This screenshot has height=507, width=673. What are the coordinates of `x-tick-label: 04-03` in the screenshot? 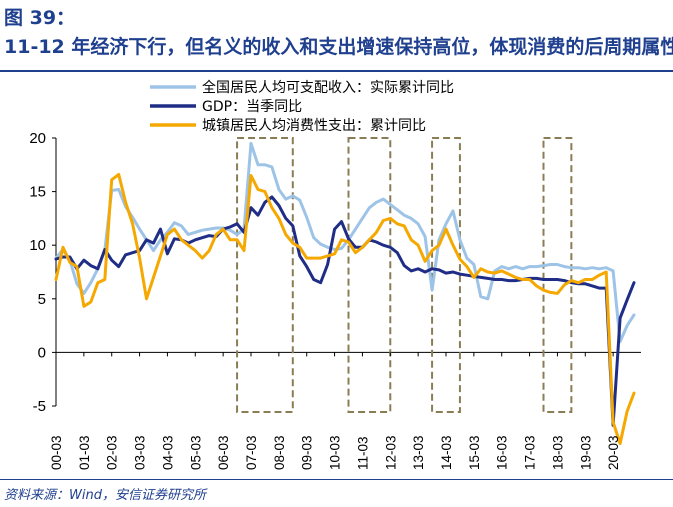 It's located at (167, 452).